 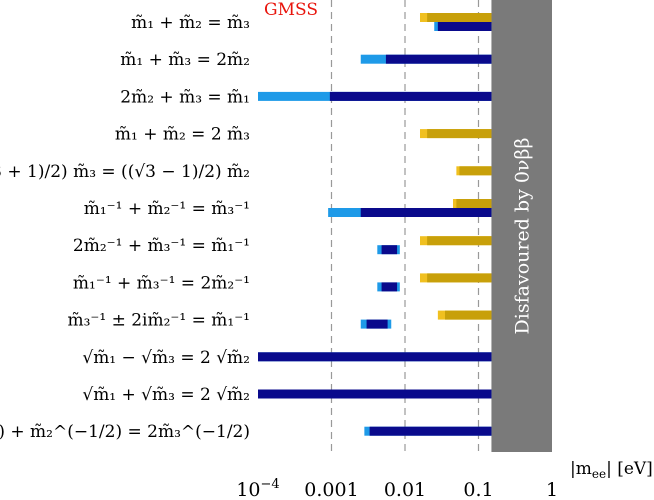 I want to click on chart-title: GMSS, so click(x=291, y=10).